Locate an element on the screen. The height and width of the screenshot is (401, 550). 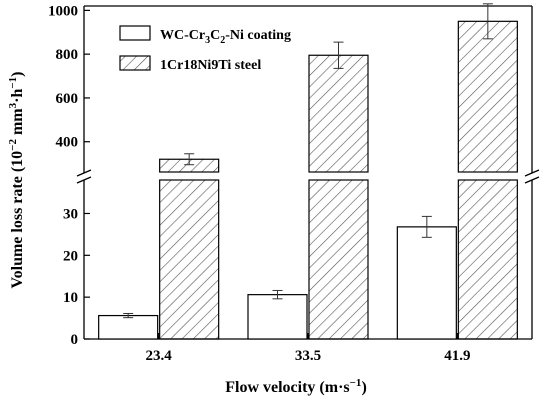
x-tick-label: 33.5 is located at coordinates (308, 356).